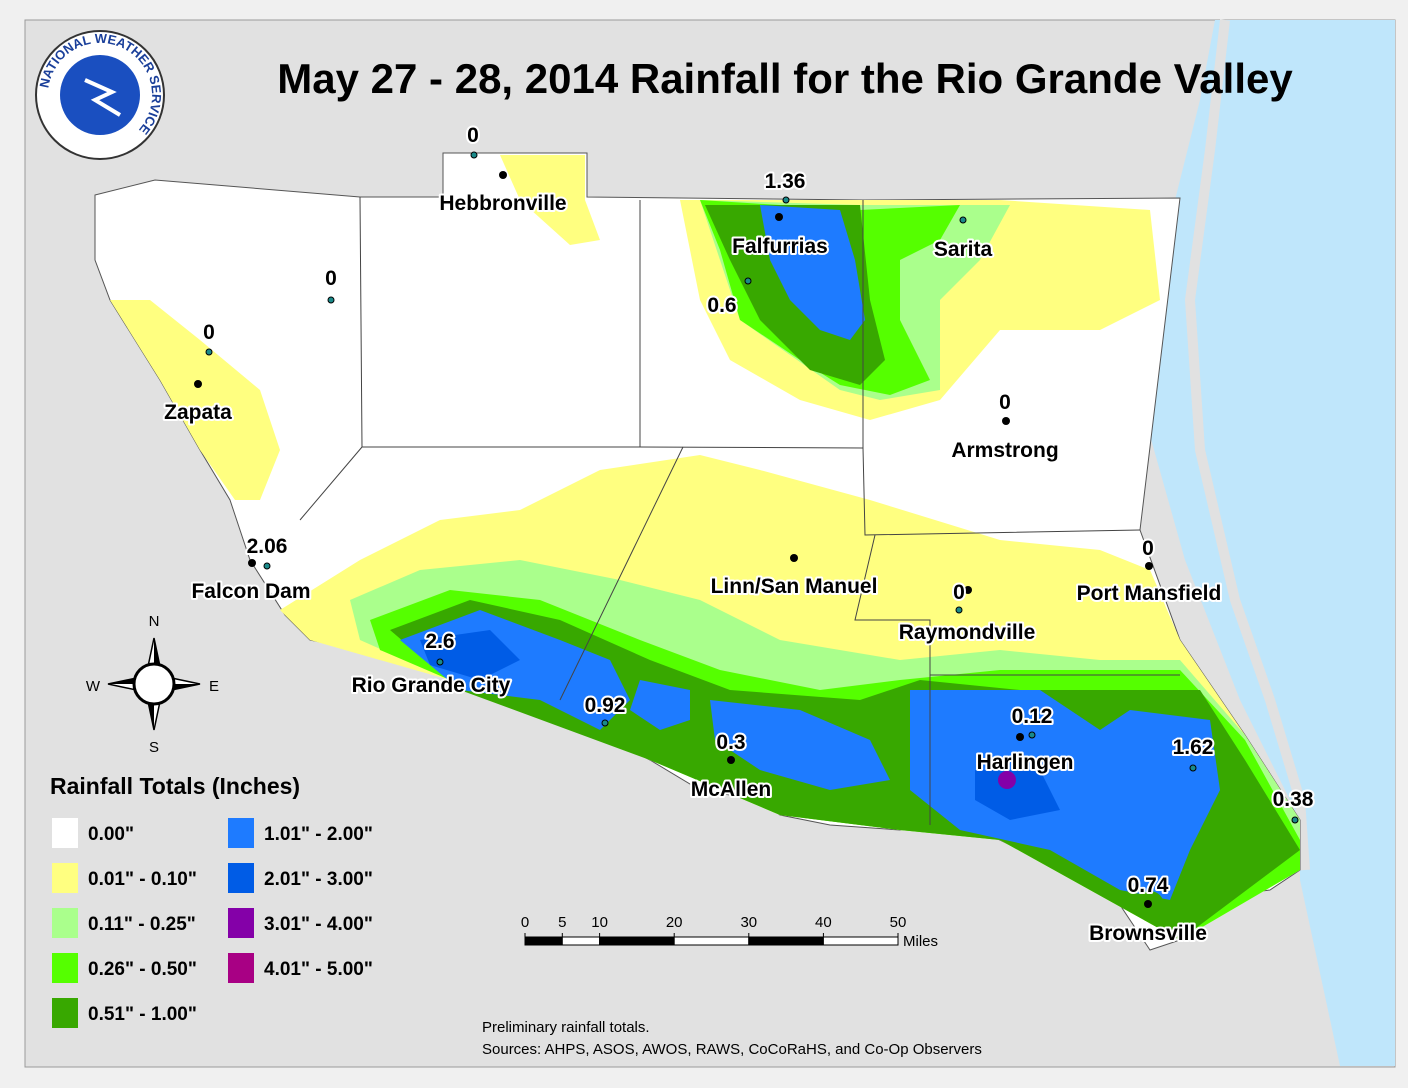 This screenshot has height=1088, width=1408. What do you see at coordinates (318, 969) in the screenshot?
I see `legend-label: 4.01" - 5.00"` at bounding box center [318, 969].